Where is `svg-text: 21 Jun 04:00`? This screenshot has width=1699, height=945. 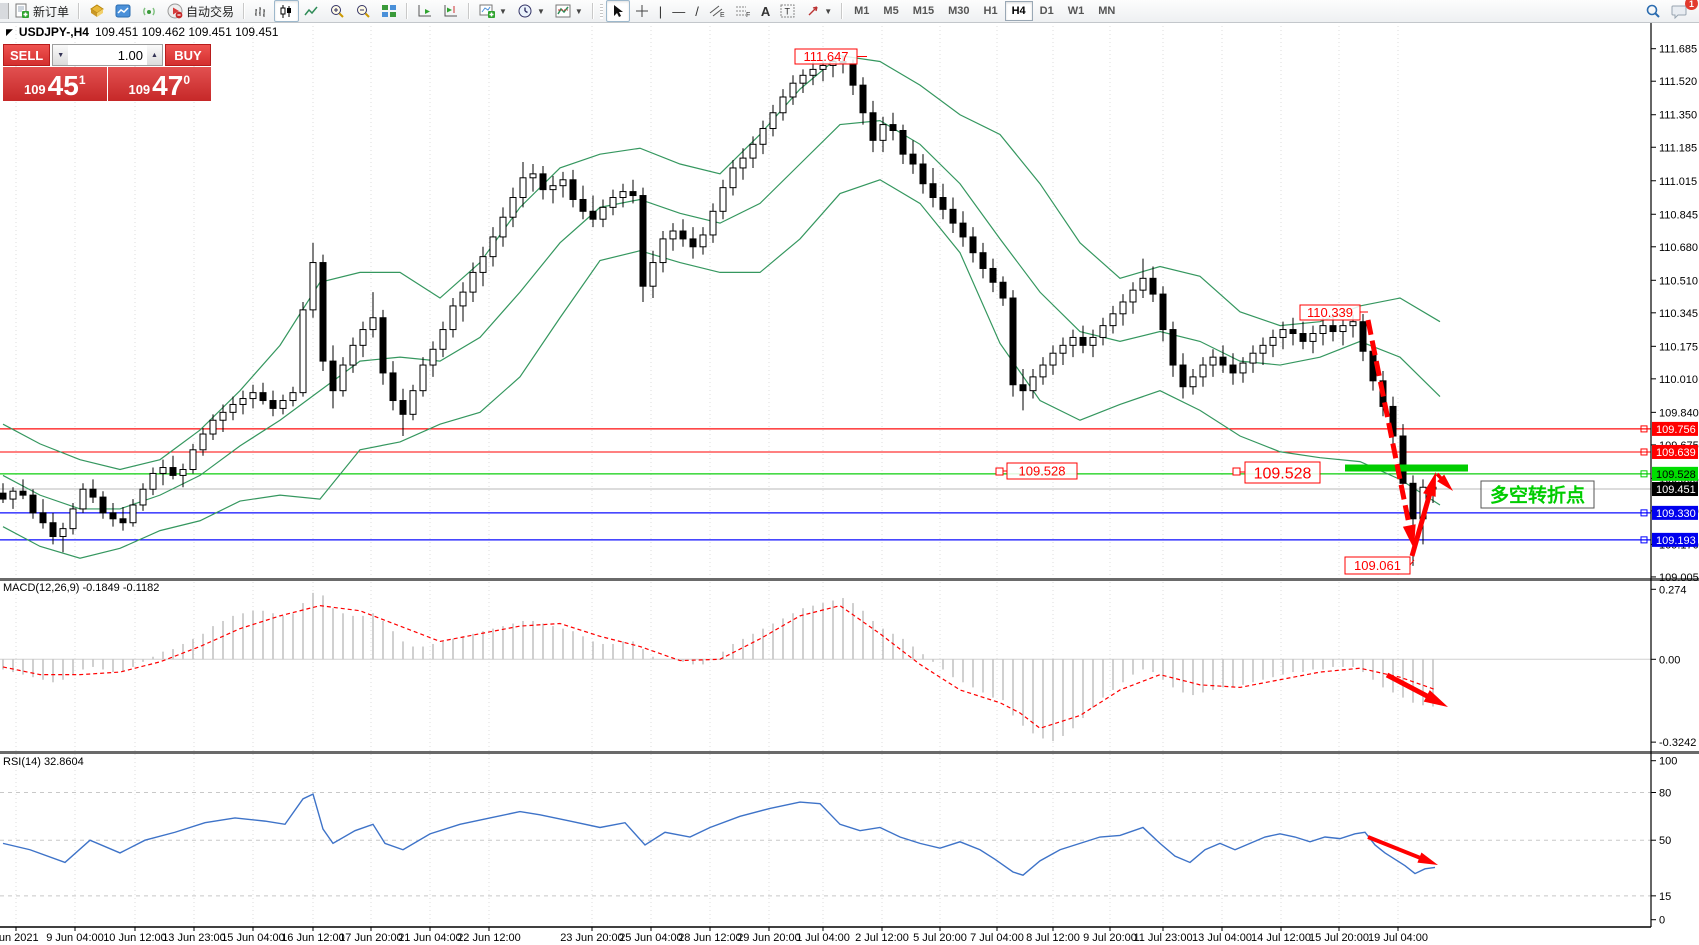
svg-text: 21 Jun 04:00 is located at coordinates (430, 938).